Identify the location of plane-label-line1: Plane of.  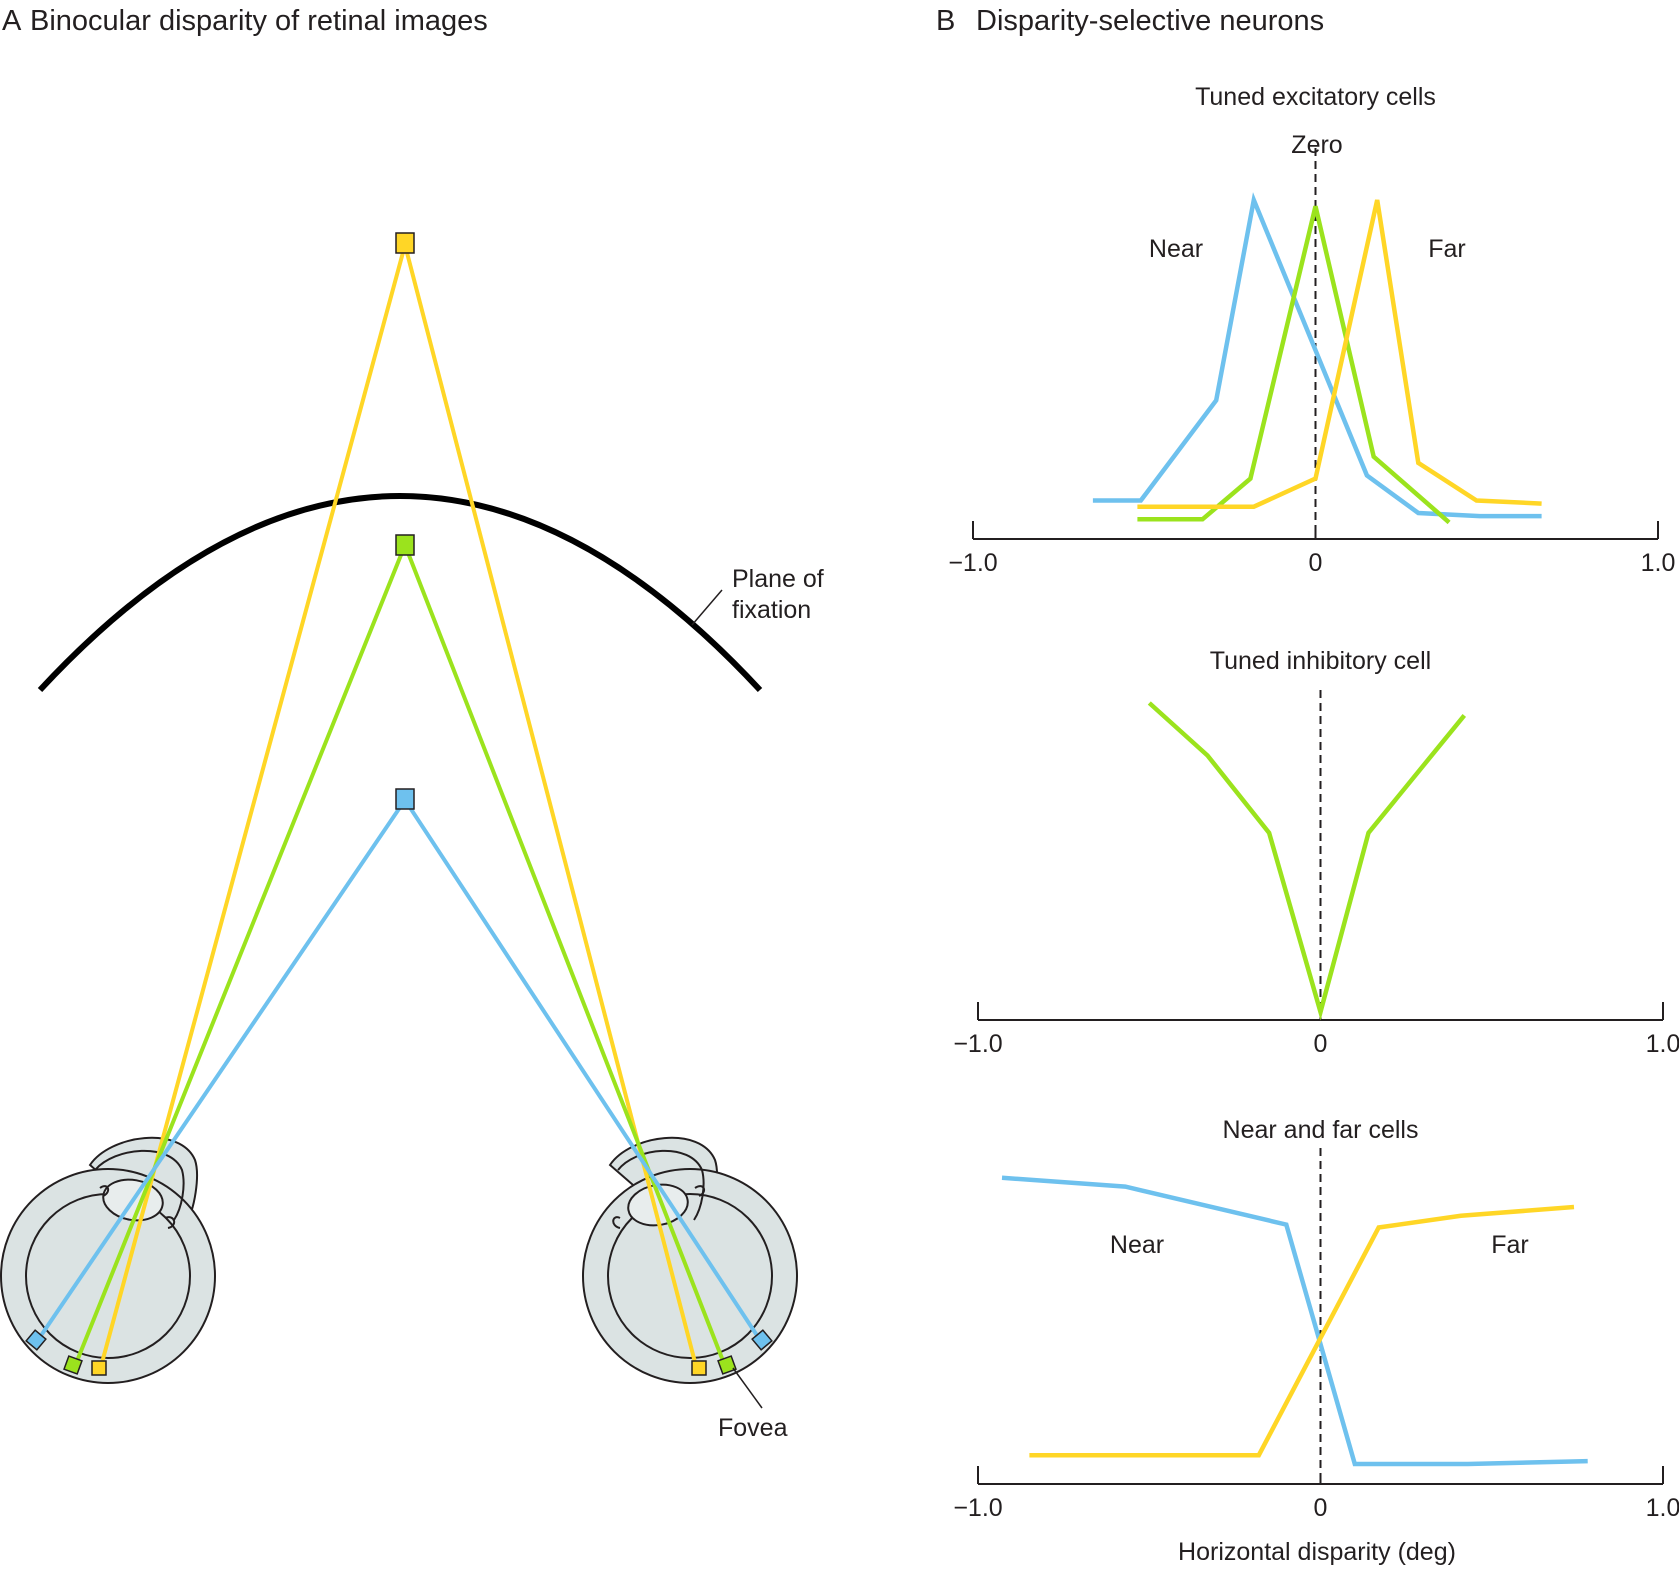
(778, 579).